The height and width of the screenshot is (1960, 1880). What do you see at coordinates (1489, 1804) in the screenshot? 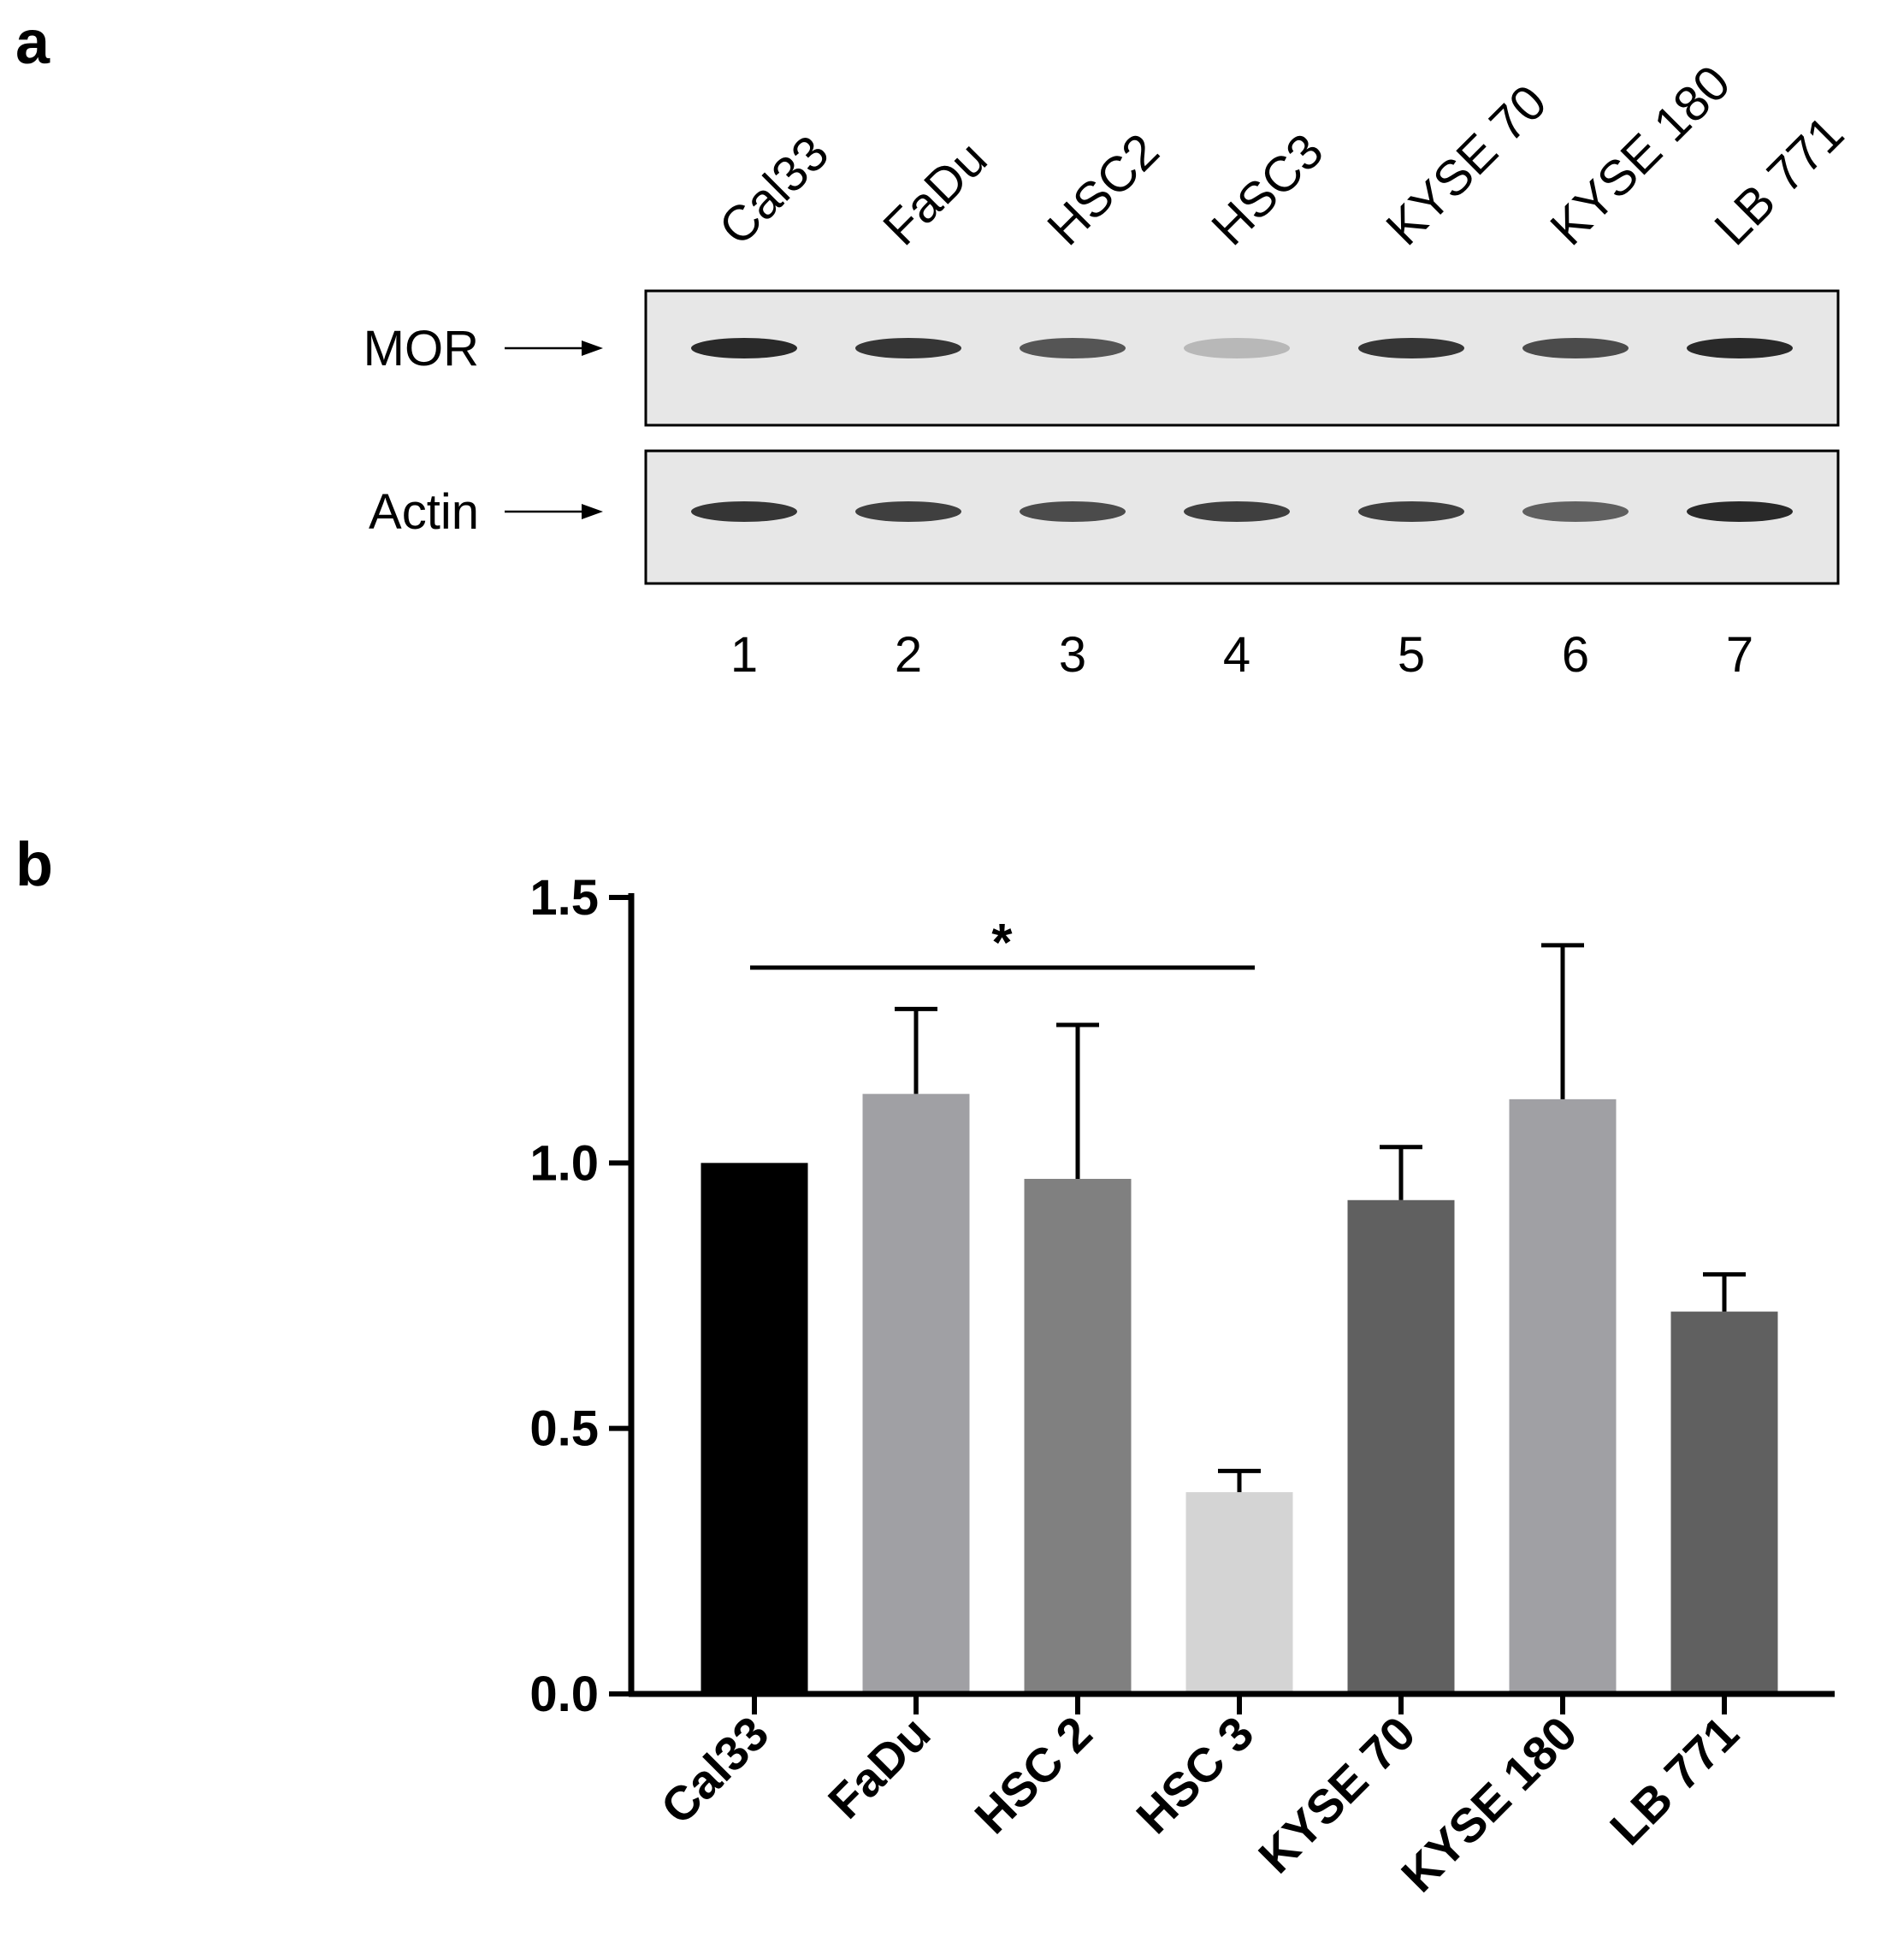
I see `x-tick-label: KYSE 180` at bounding box center [1489, 1804].